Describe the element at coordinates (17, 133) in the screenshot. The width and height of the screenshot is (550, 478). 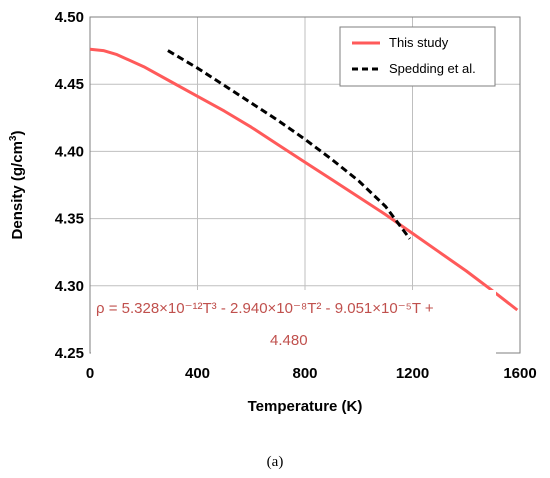
I see `y-axis-title-end: )` at that location.